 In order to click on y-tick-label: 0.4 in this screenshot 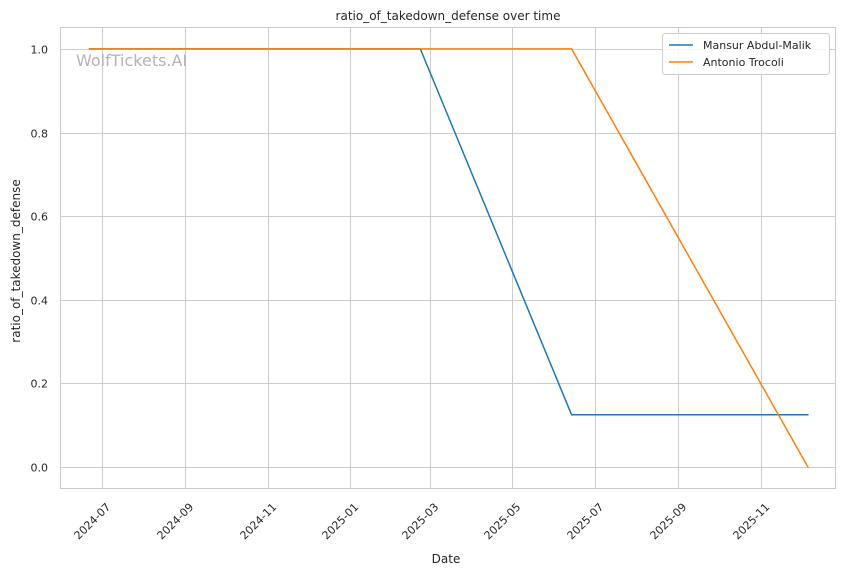, I will do `click(40, 301)`.